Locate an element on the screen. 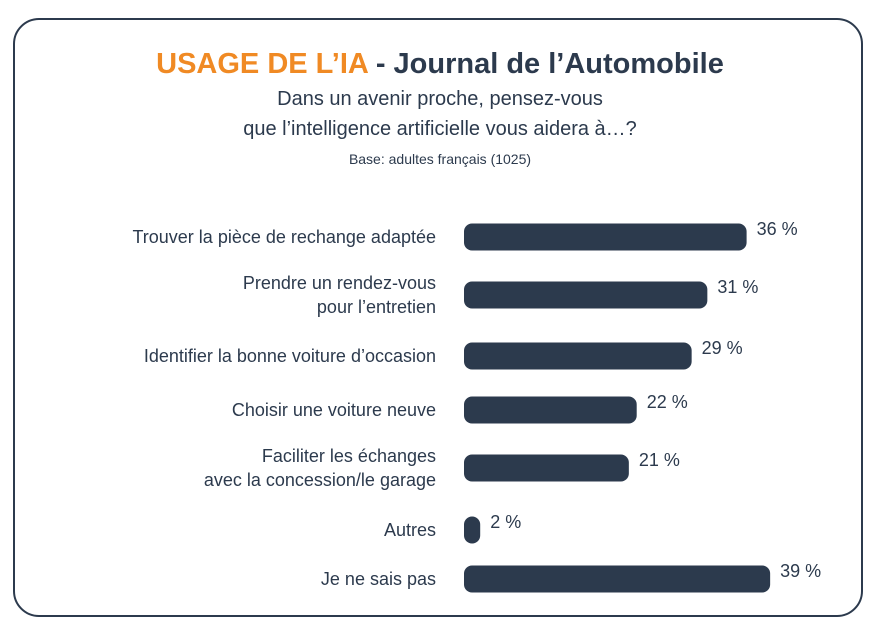 The height and width of the screenshot is (631, 880). category-label-3-0: Choisir une voiture neuve is located at coordinates (334, 410).